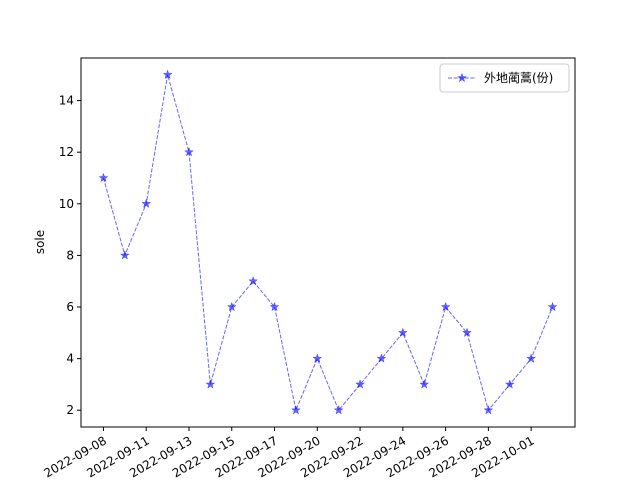 The height and width of the screenshot is (480, 640). I want to click on legend-label: 外地蔺蒿(份), so click(518, 78).